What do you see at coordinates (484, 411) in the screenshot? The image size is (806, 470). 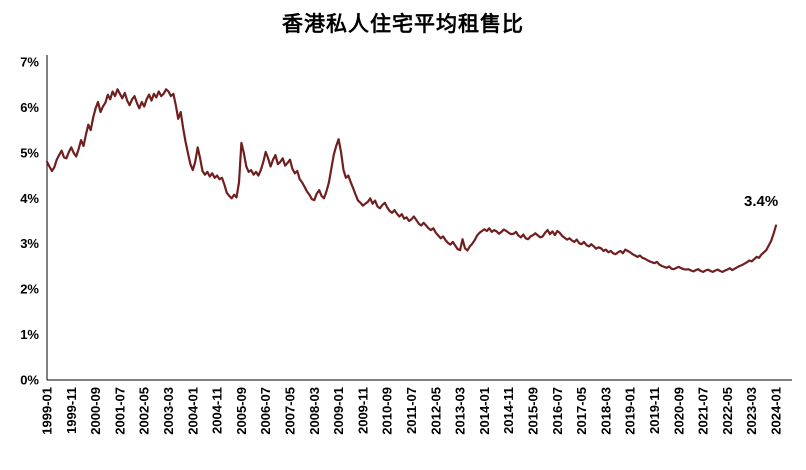 I see `x-tick-label: 2014-01` at bounding box center [484, 411].